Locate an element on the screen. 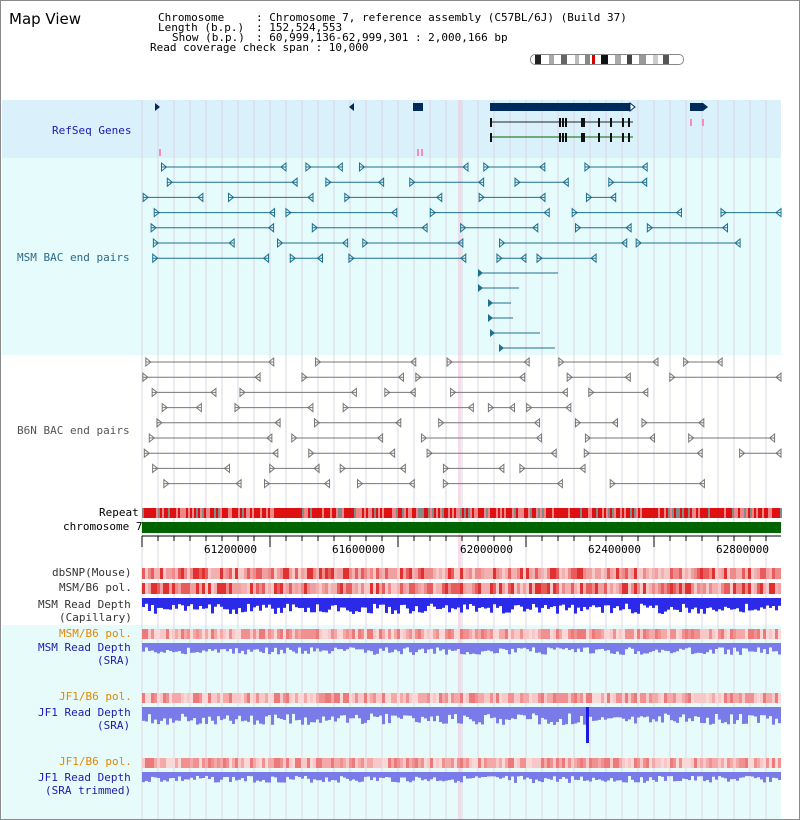 The width and height of the screenshot is (800, 820). exon is located at coordinates (560, 137).